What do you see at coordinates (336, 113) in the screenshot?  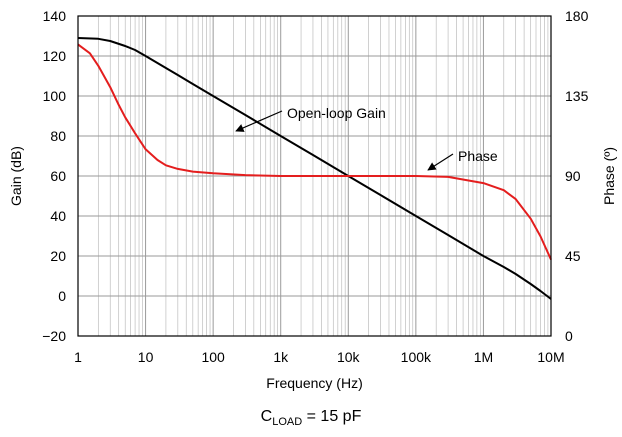 I see `annotation-label: Open-loop Gain` at bounding box center [336, 113].